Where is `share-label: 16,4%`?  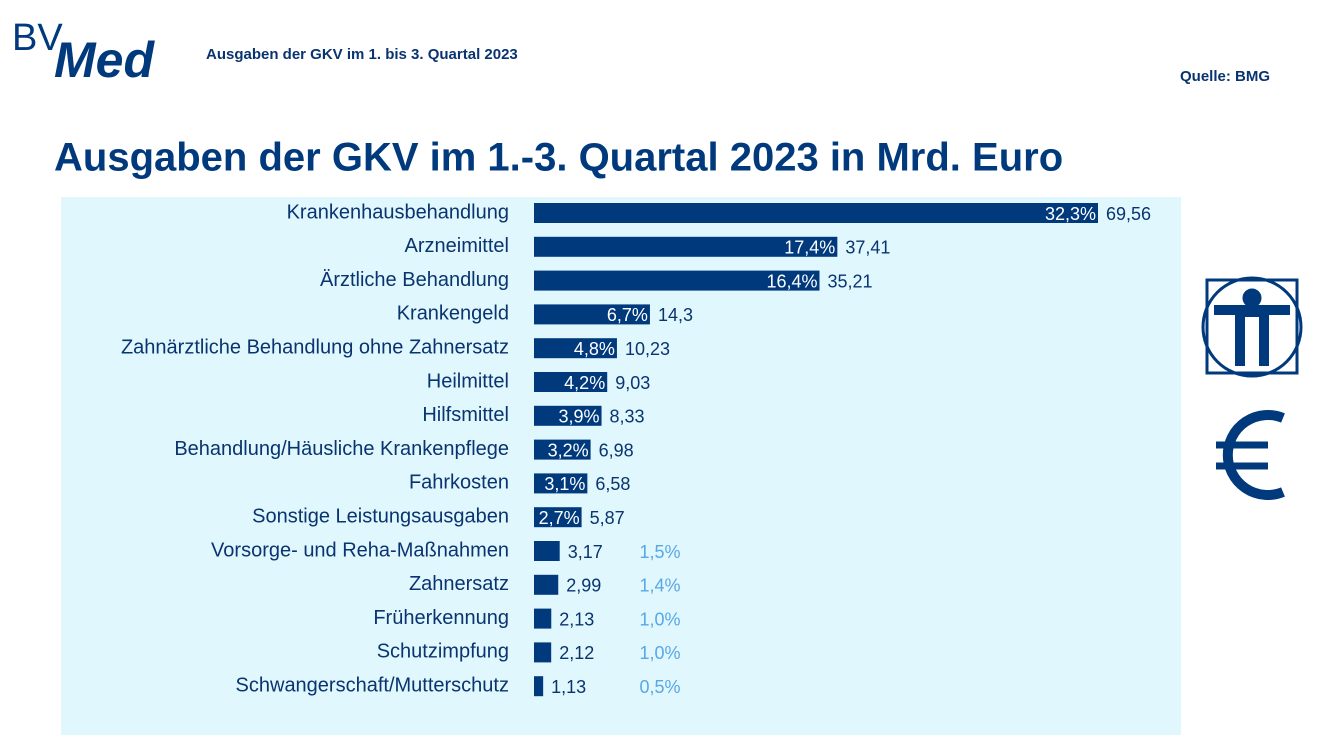
share-label: 16,4% is located at coordinates (791, 281).